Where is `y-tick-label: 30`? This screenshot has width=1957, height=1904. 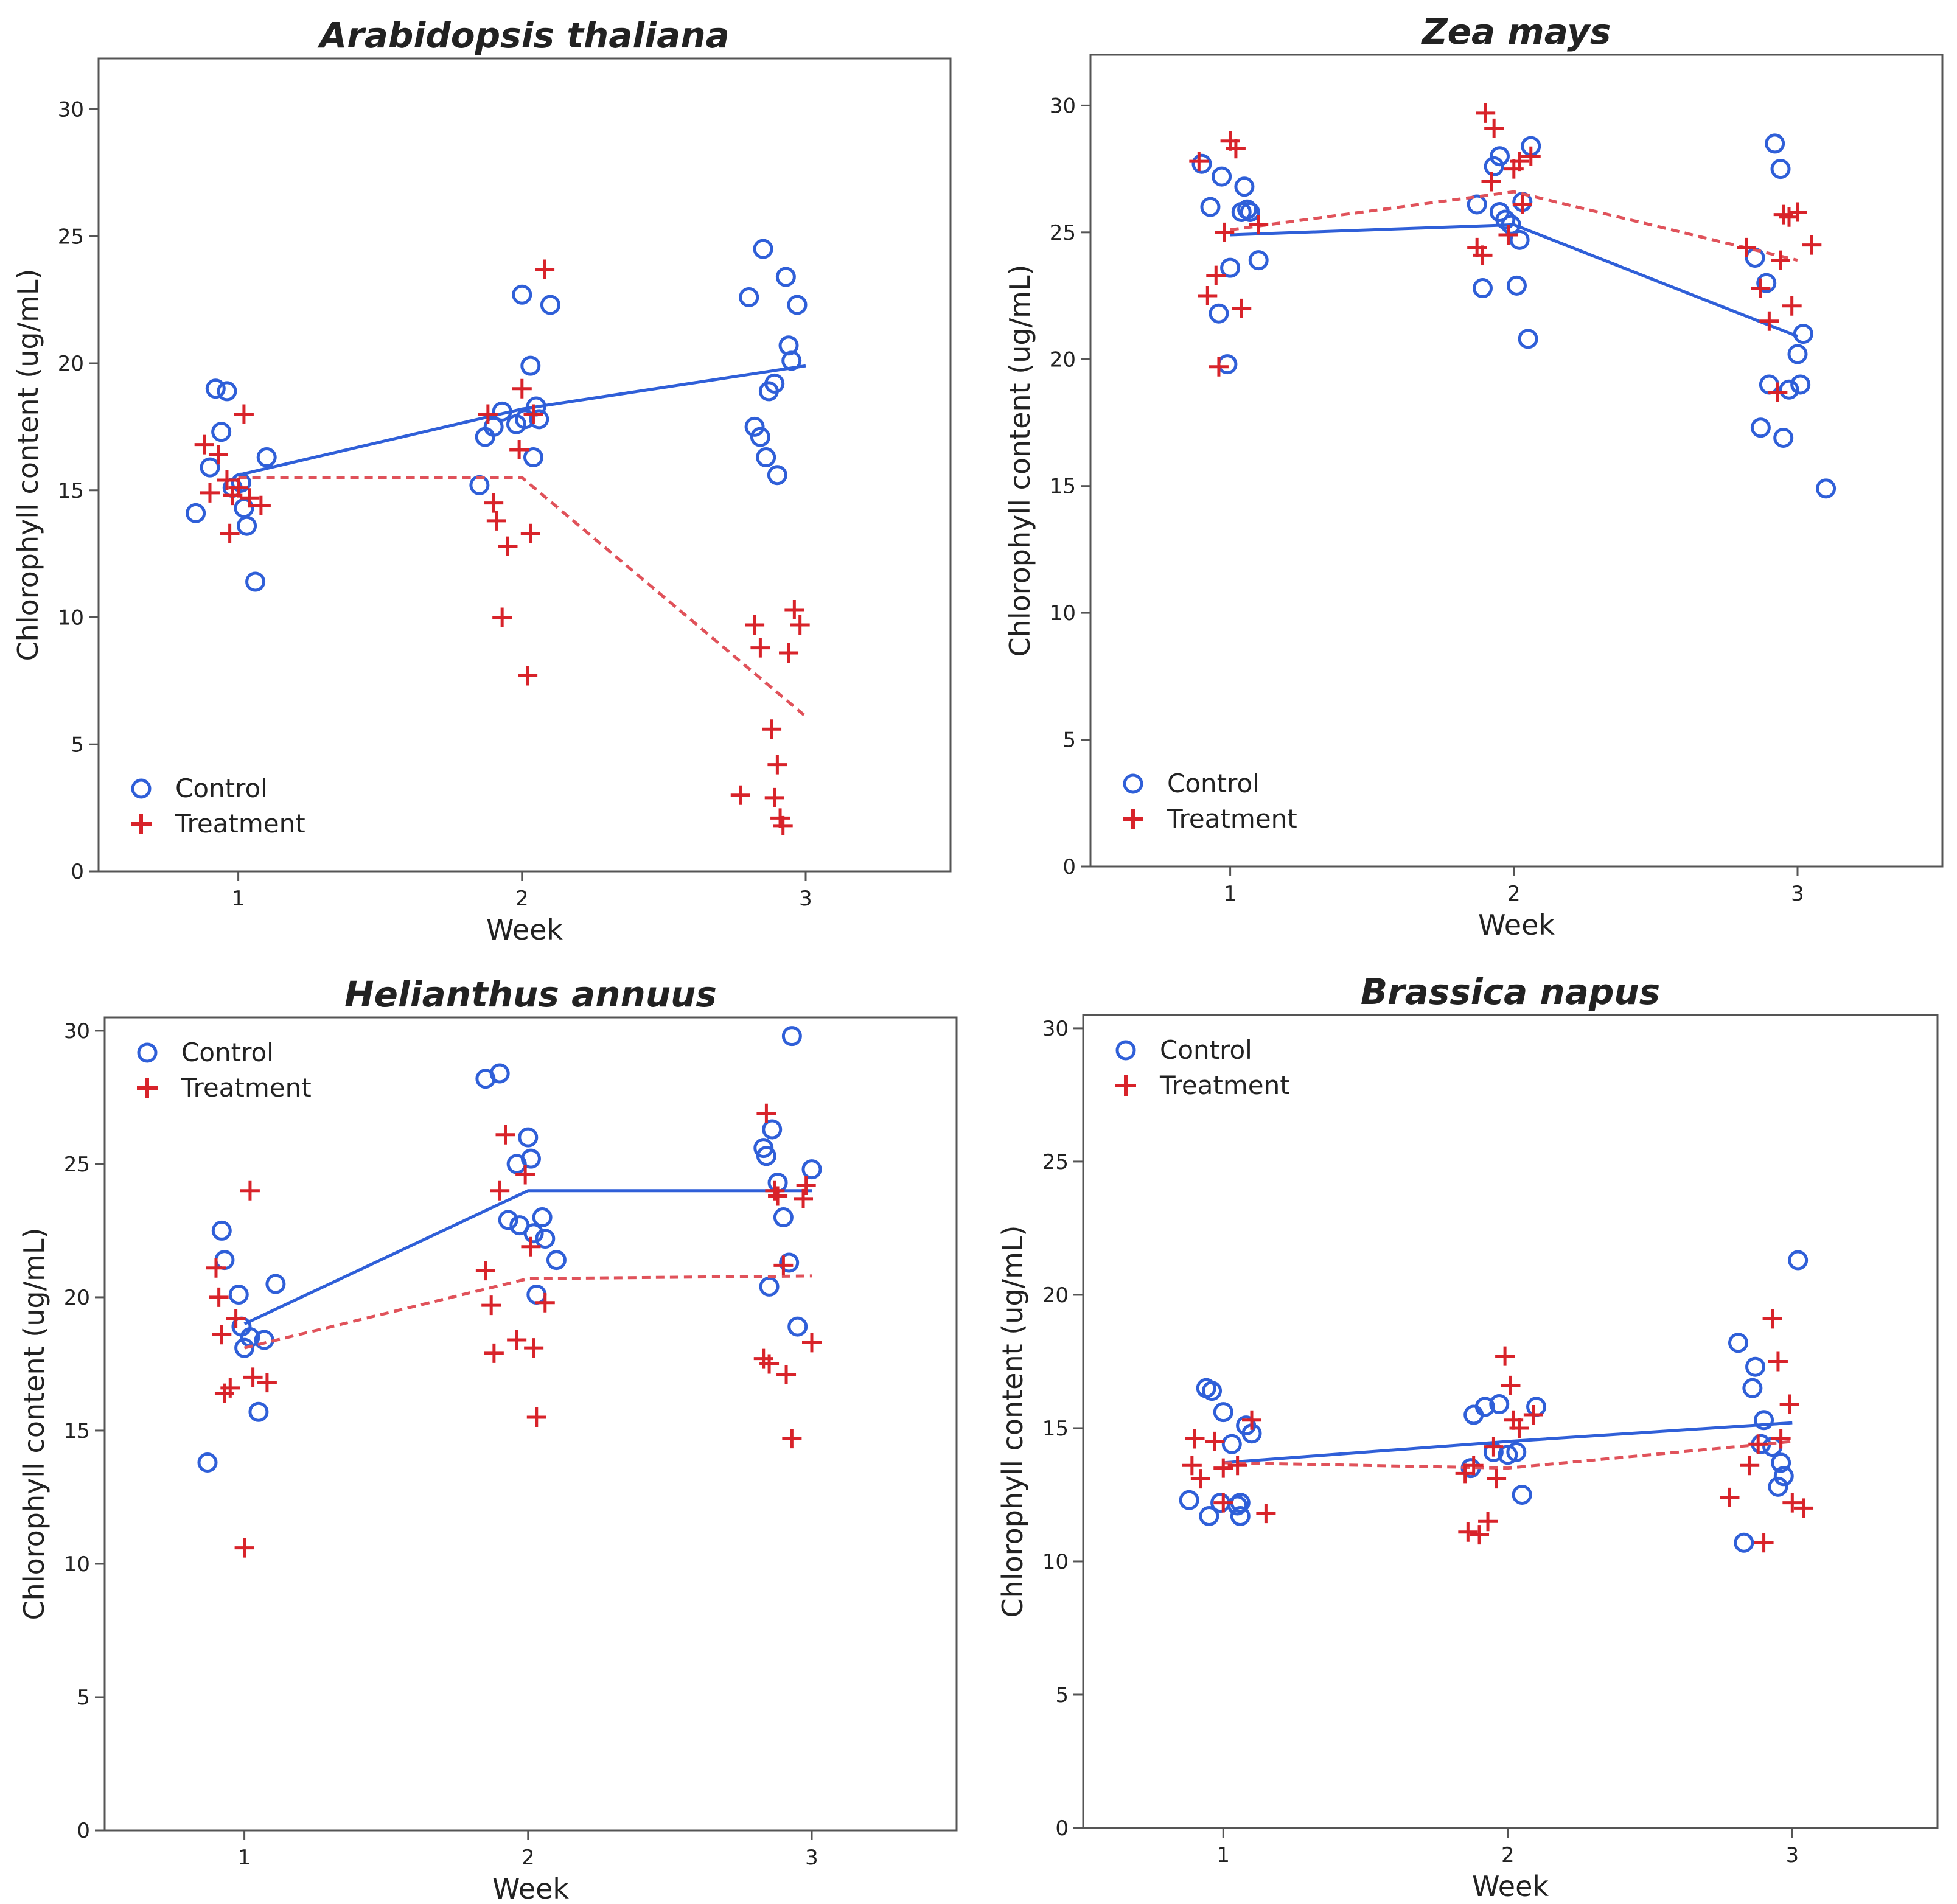
y-tick-label: 30 is located at coordinates (1055, 1029).